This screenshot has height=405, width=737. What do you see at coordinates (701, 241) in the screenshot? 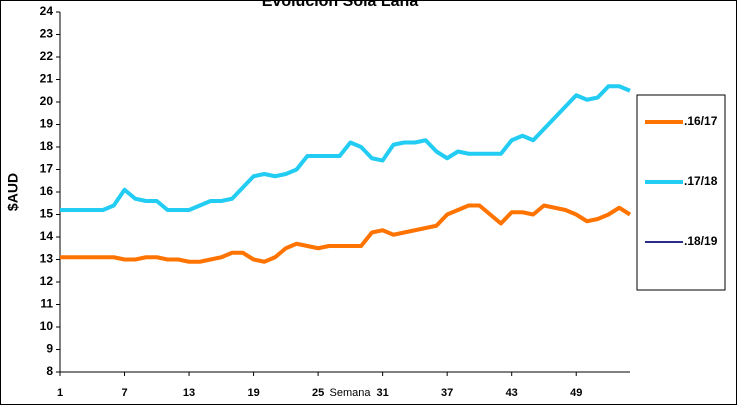
I see `legend-label: .18/19` at bounding box center [701, 241].